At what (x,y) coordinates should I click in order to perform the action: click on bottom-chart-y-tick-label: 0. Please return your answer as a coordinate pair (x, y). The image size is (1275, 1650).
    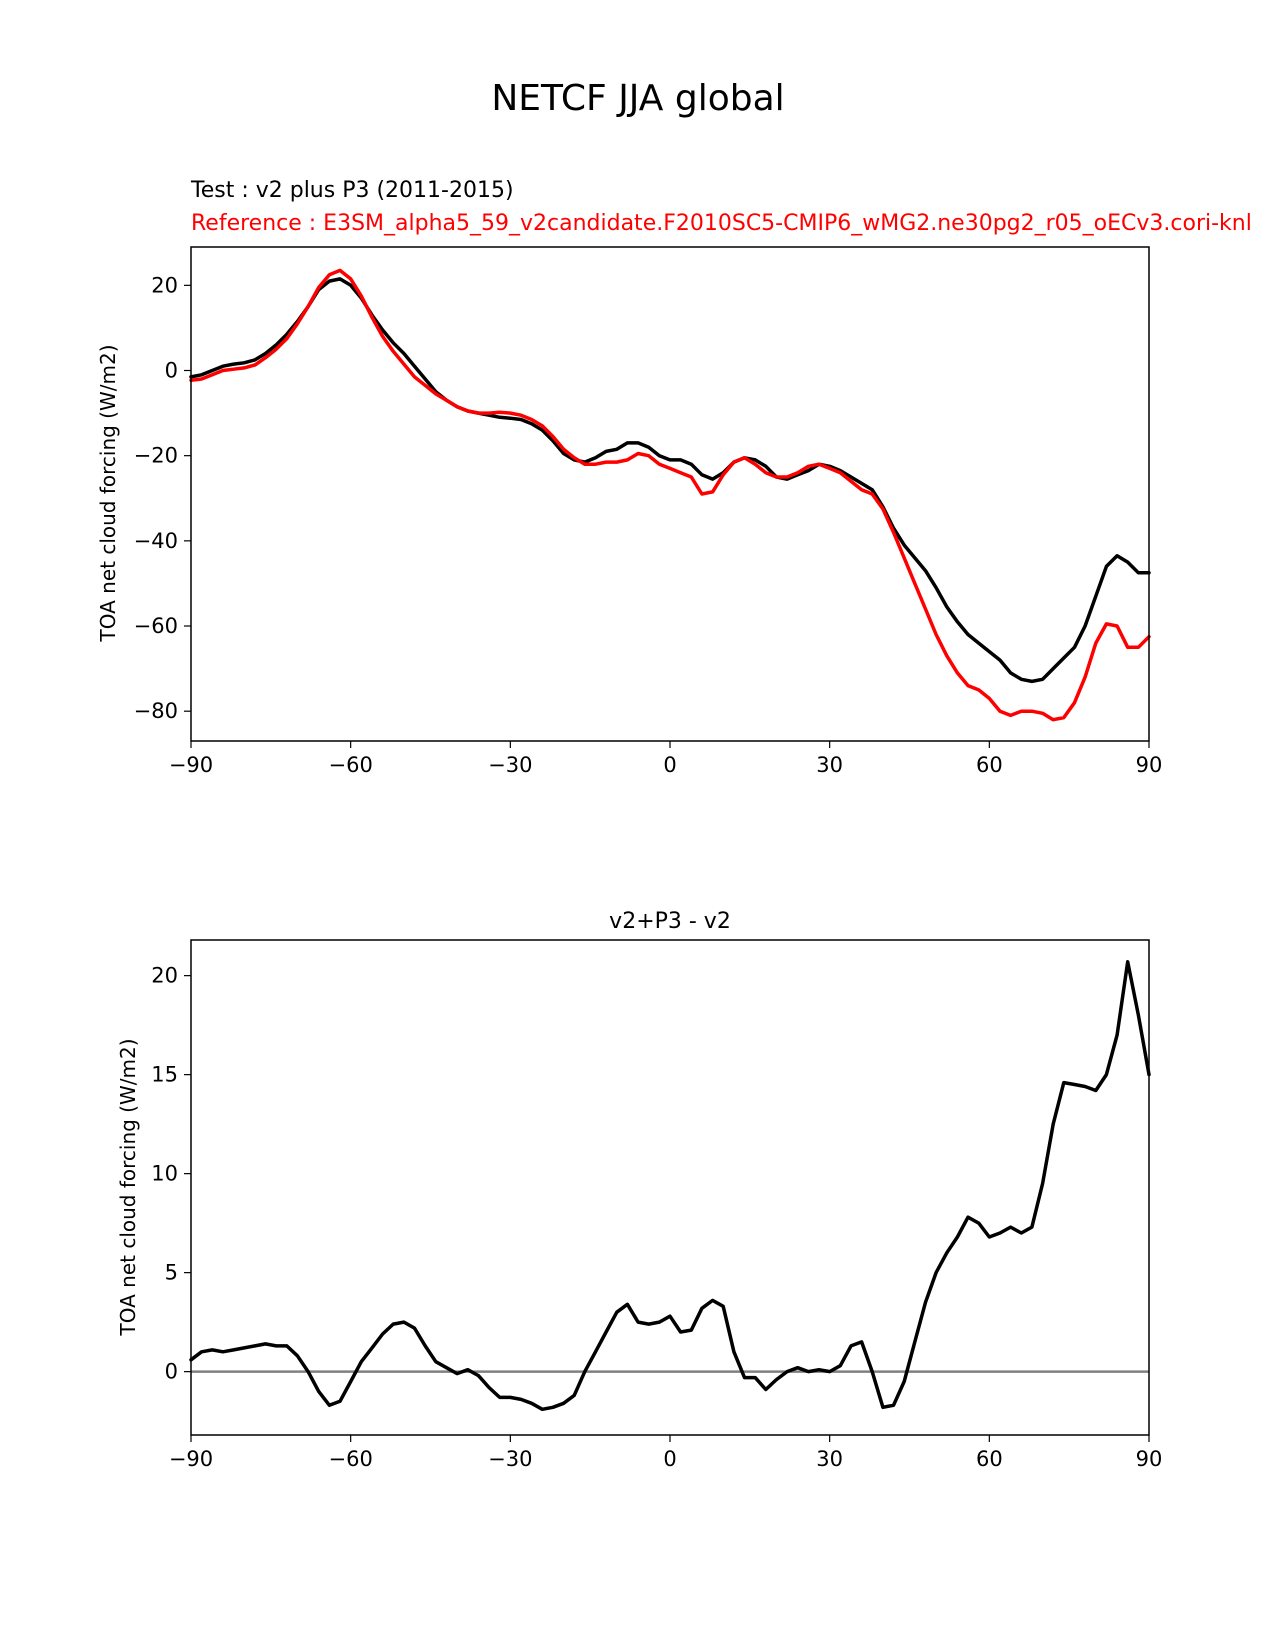
    Looking at the image, I should click on (171, 1372).